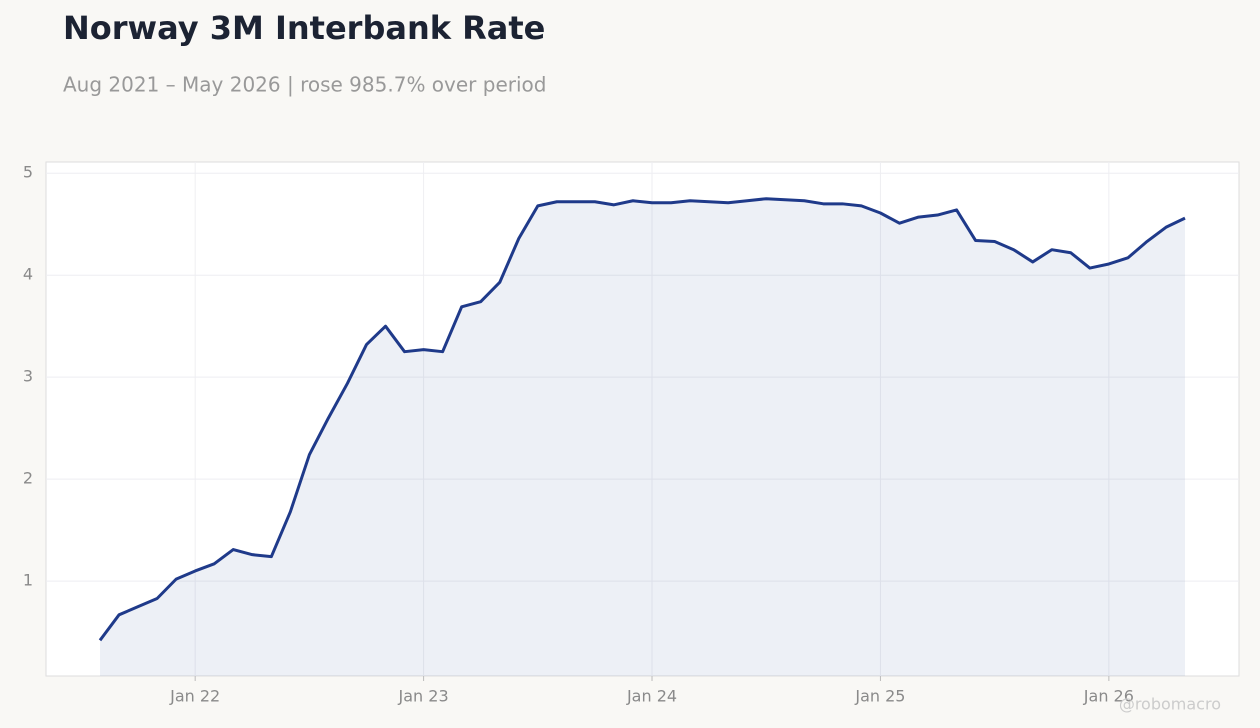  Describe the element at coordinates (28, 172) in the screenshot. I see `y-tick-label: 5` at that location.